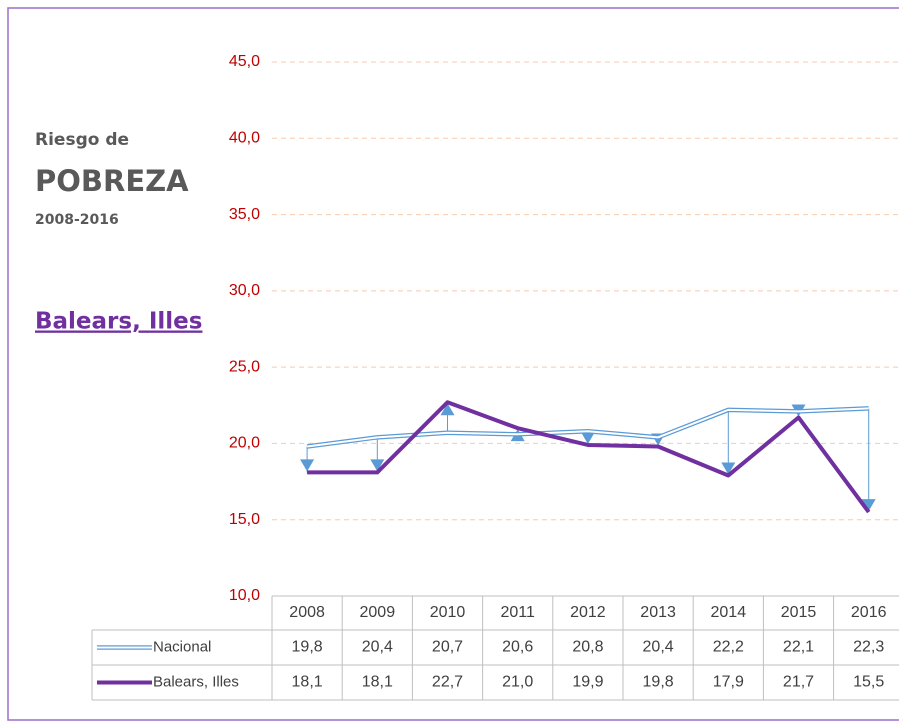 Image resolution: width=899 pixels, height=723 pixels. Describe the element at coordinates (118, 322) in the screenshot. I see `region-title: Balears, Illes` at that location.